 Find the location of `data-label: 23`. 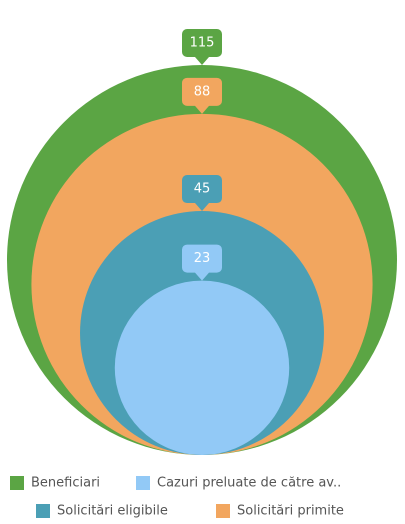

data-label: 23 is located at coordinates (202, 258).